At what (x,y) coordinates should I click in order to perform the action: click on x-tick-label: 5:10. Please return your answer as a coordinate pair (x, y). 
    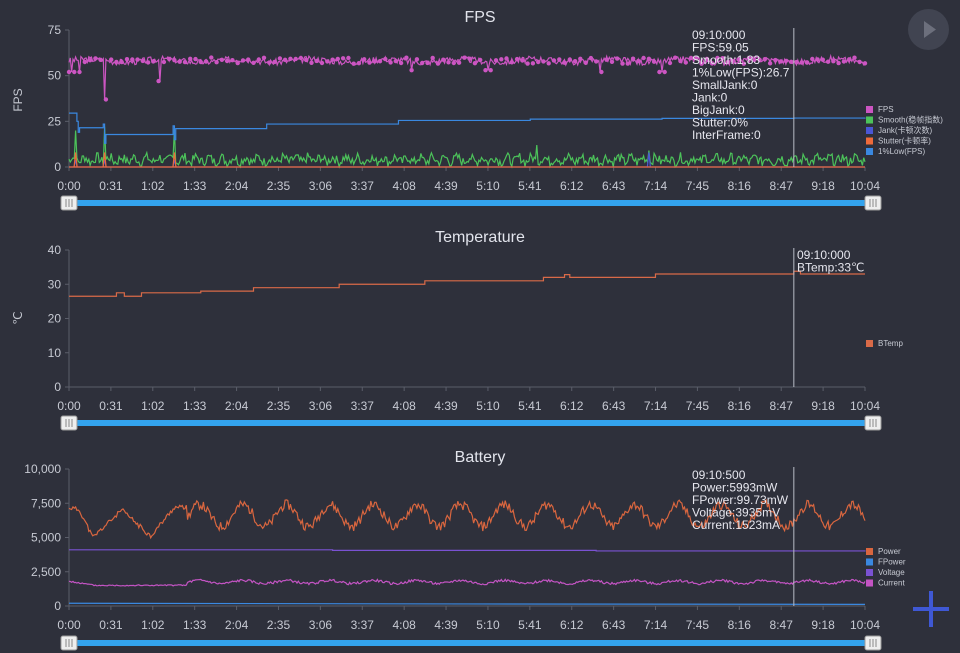
    Looking at the image, I should click on (488, 625).